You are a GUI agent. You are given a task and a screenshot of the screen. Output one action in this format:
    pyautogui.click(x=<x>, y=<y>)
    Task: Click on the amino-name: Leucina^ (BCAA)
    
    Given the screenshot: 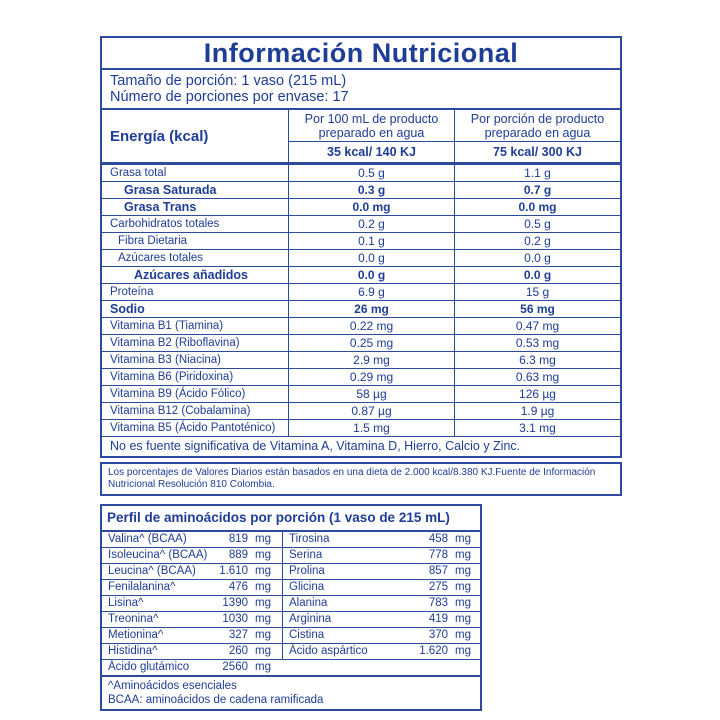 What is the action you would take?
    pyautogui.click(x=152, y=571)
    